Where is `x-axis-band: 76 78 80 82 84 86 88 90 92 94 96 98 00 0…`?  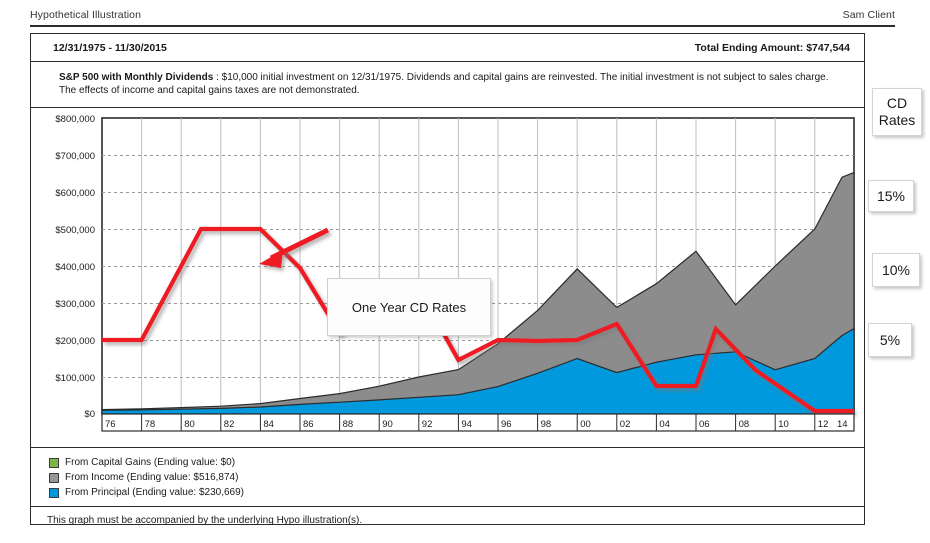 x-axis-band: 76 78 80 82 84 86 88 90 92 94 96 98 00 0… is located at coordinates (478, 422).